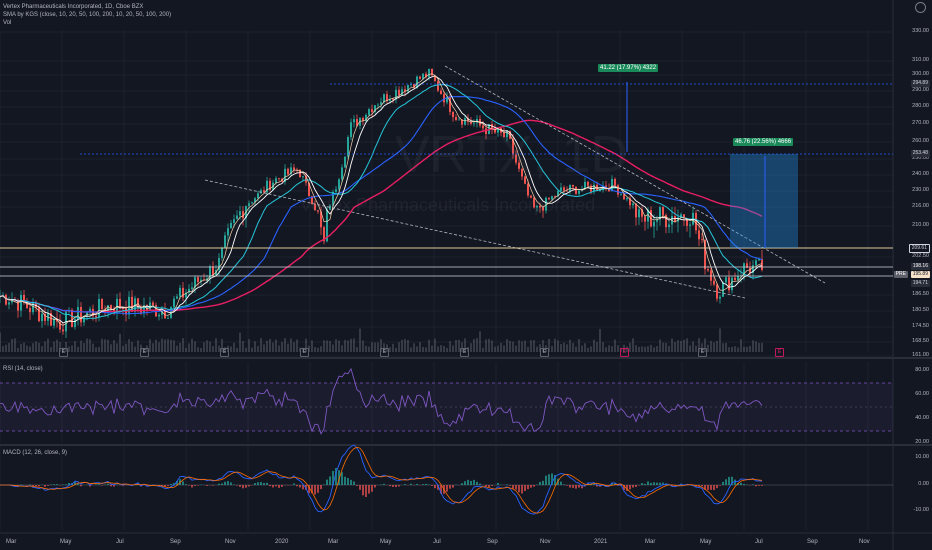  I want to click on macd-line, so click(381, 479).